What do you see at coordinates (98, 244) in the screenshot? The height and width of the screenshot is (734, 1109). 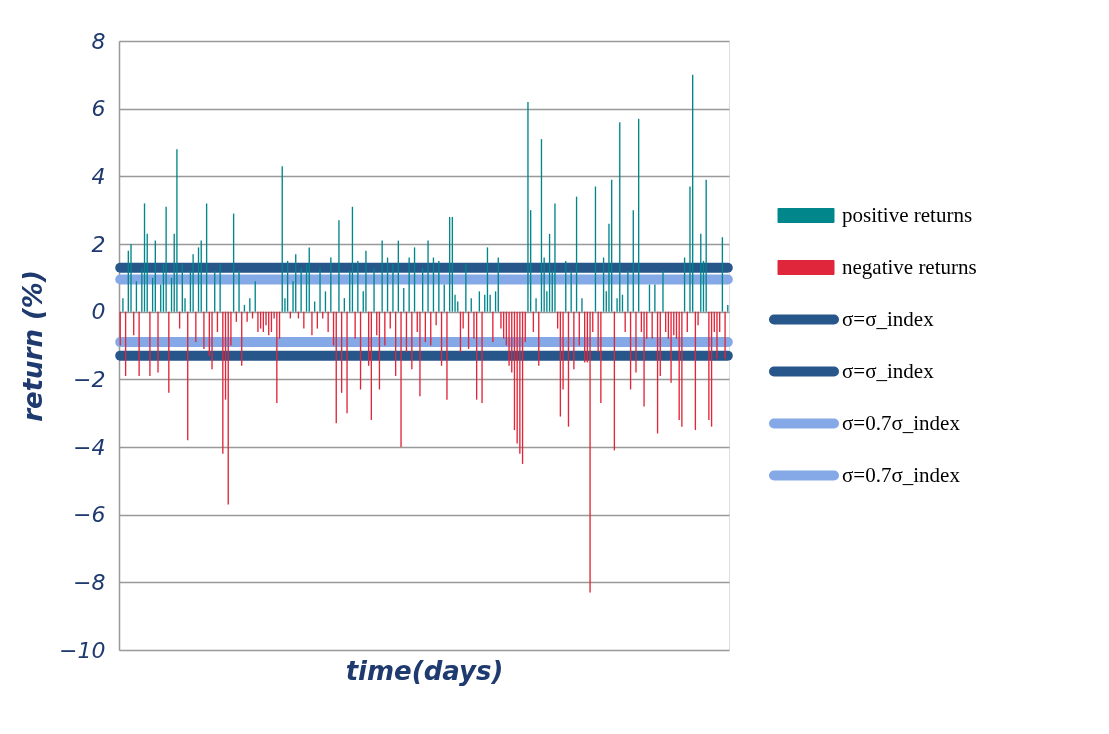 I see `y-tick-label: 2` at bounding box center [98, 244].